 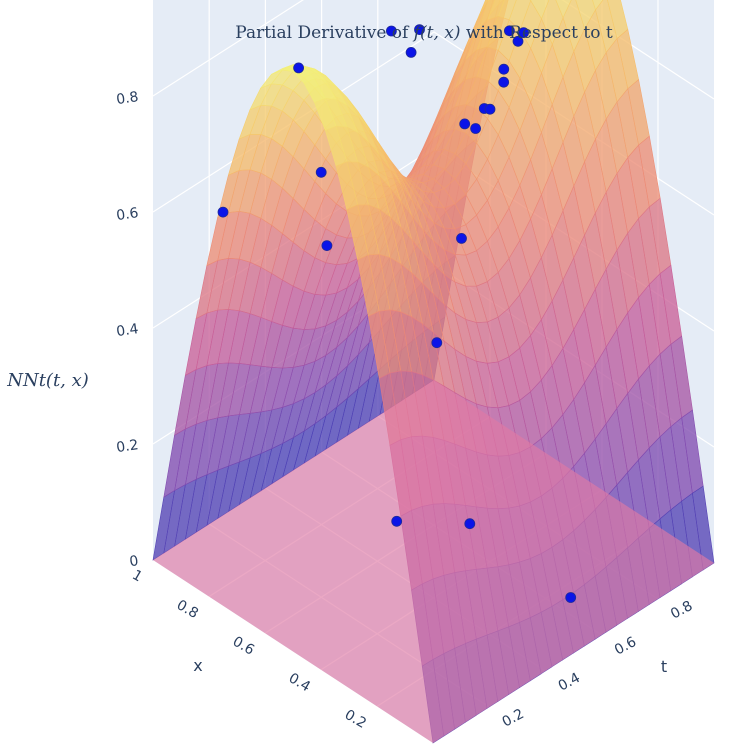 I want to click on t-tick-label: 0.8, so click(x=681, y=610).